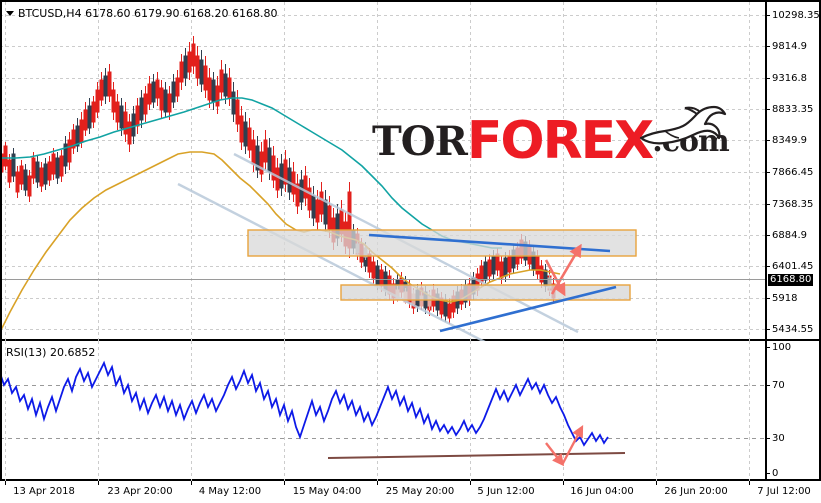  What do you see at coordinates (382, 279) in the screenshot?
I see `current-price-line` at bounding box center [382, 279].